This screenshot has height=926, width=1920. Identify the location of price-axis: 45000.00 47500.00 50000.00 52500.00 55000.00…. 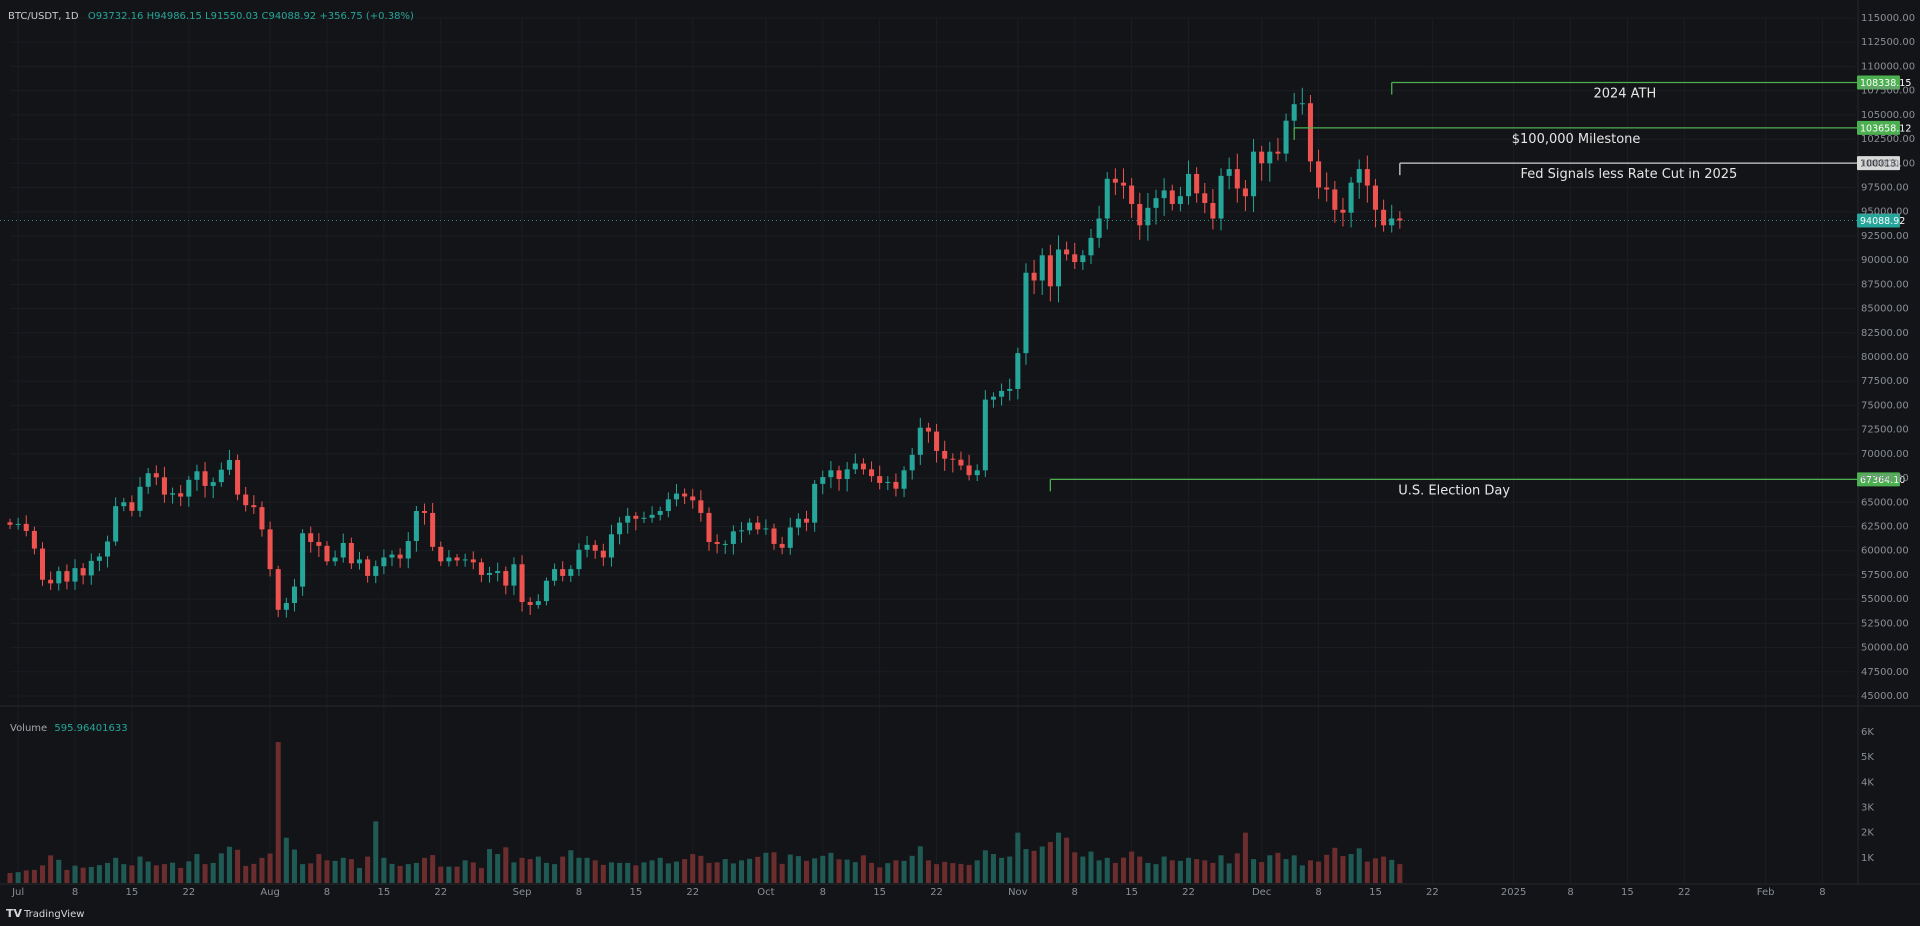
(1888, 357).